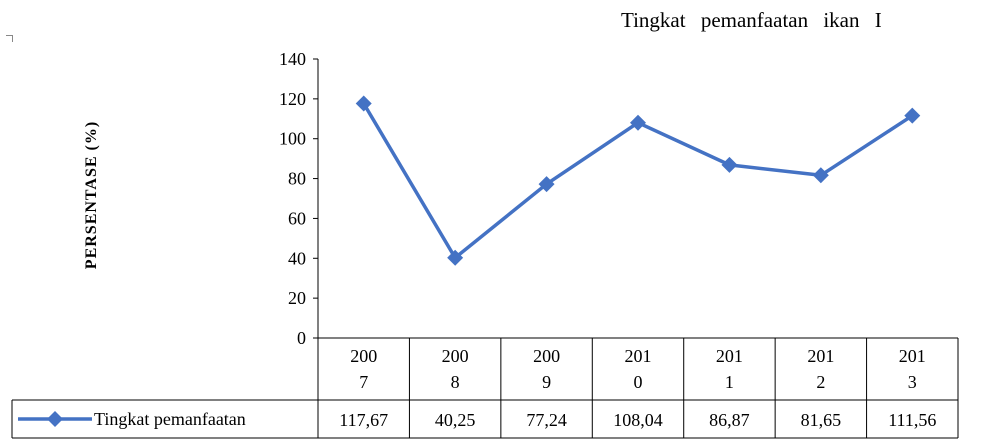 This screenshot has height=439, width=990. Describe the element at coordinates (821, 420) in the screenshot. I see `data-value-label: 81,65` at that location.